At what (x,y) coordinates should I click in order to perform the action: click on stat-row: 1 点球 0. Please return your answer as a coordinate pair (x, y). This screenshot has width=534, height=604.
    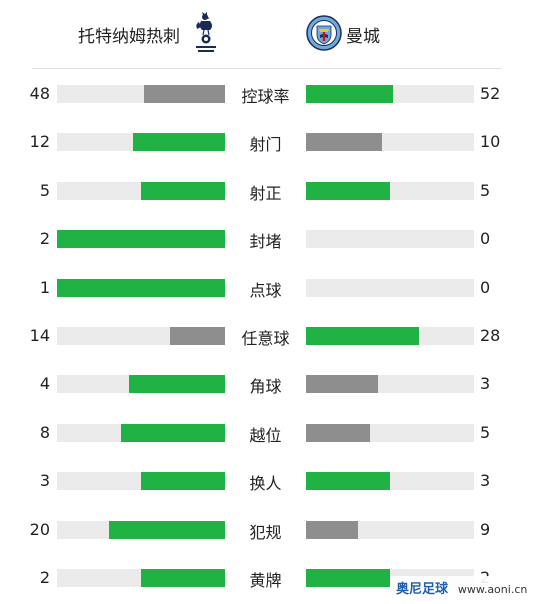
    Looking at the image, I should click on (267, 288).